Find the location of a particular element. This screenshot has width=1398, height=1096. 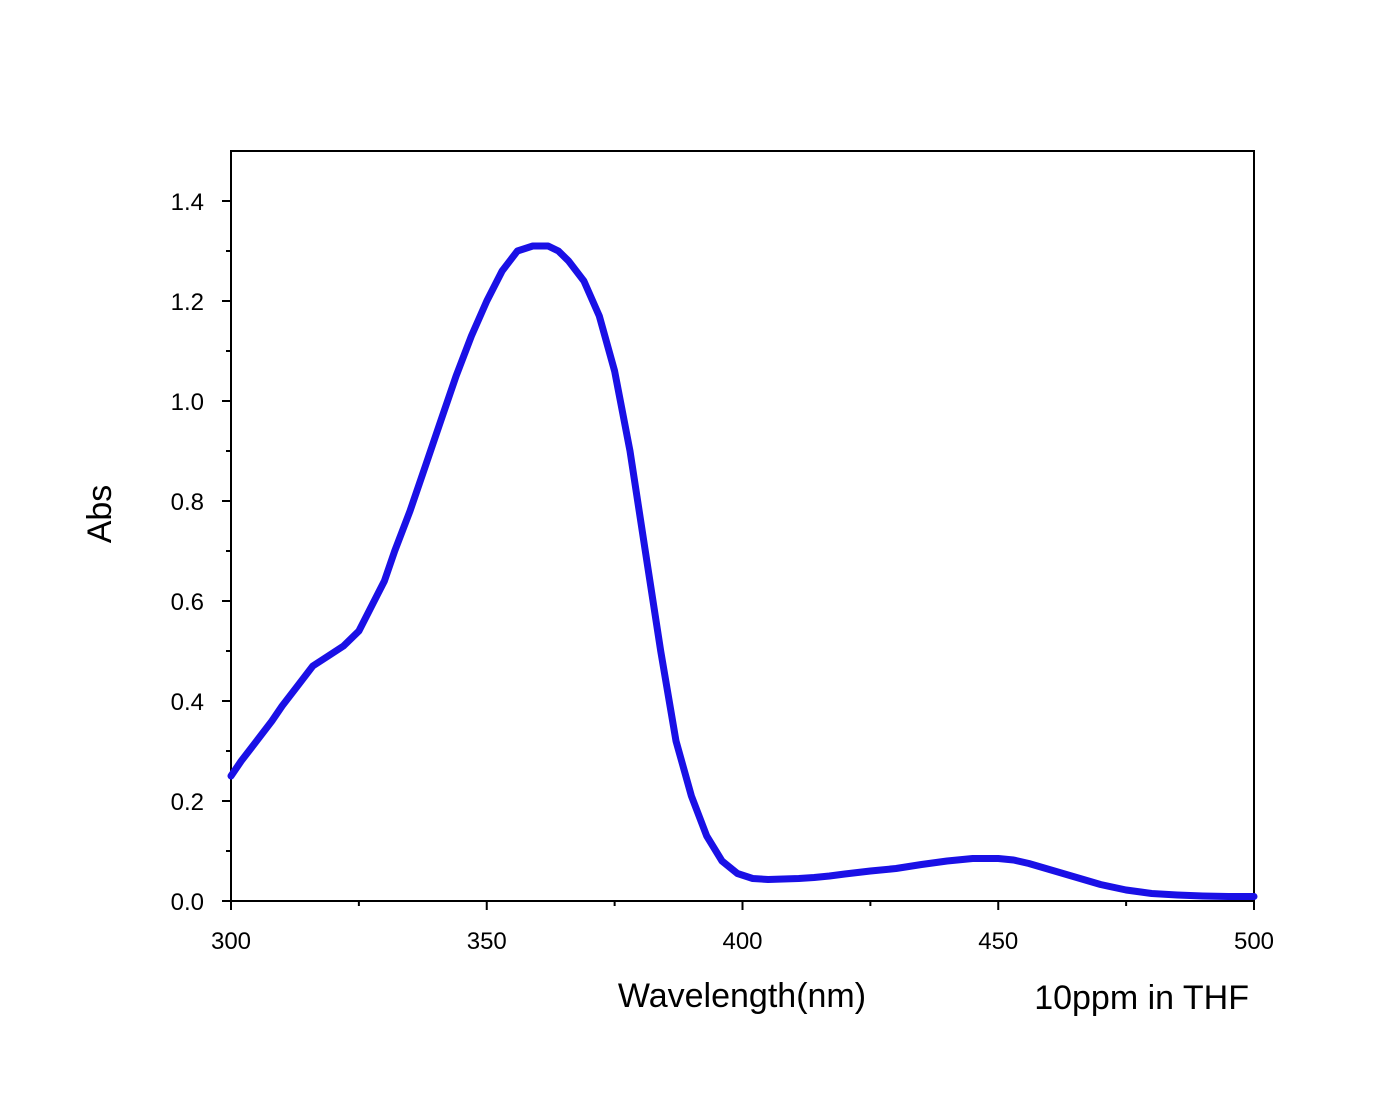

y-tick-label: 0.2 is located at coordinates (187, 802).